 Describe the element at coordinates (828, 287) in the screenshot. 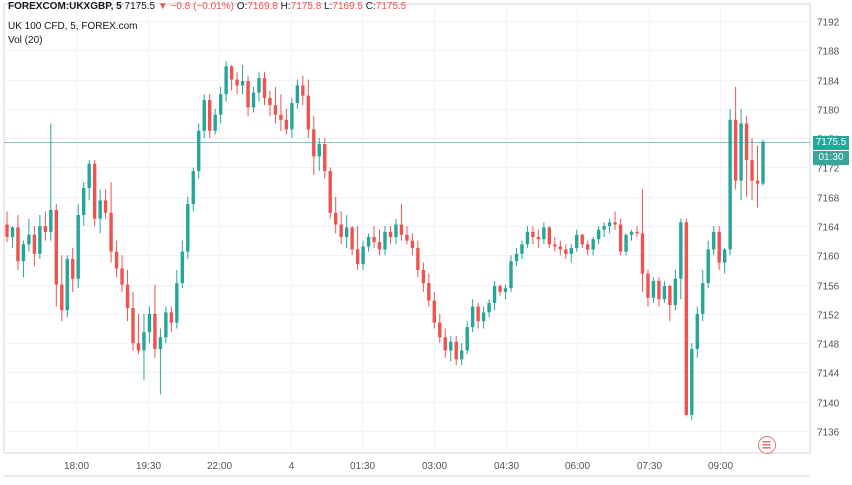

I see `y-tick-label: 7156` at that location.